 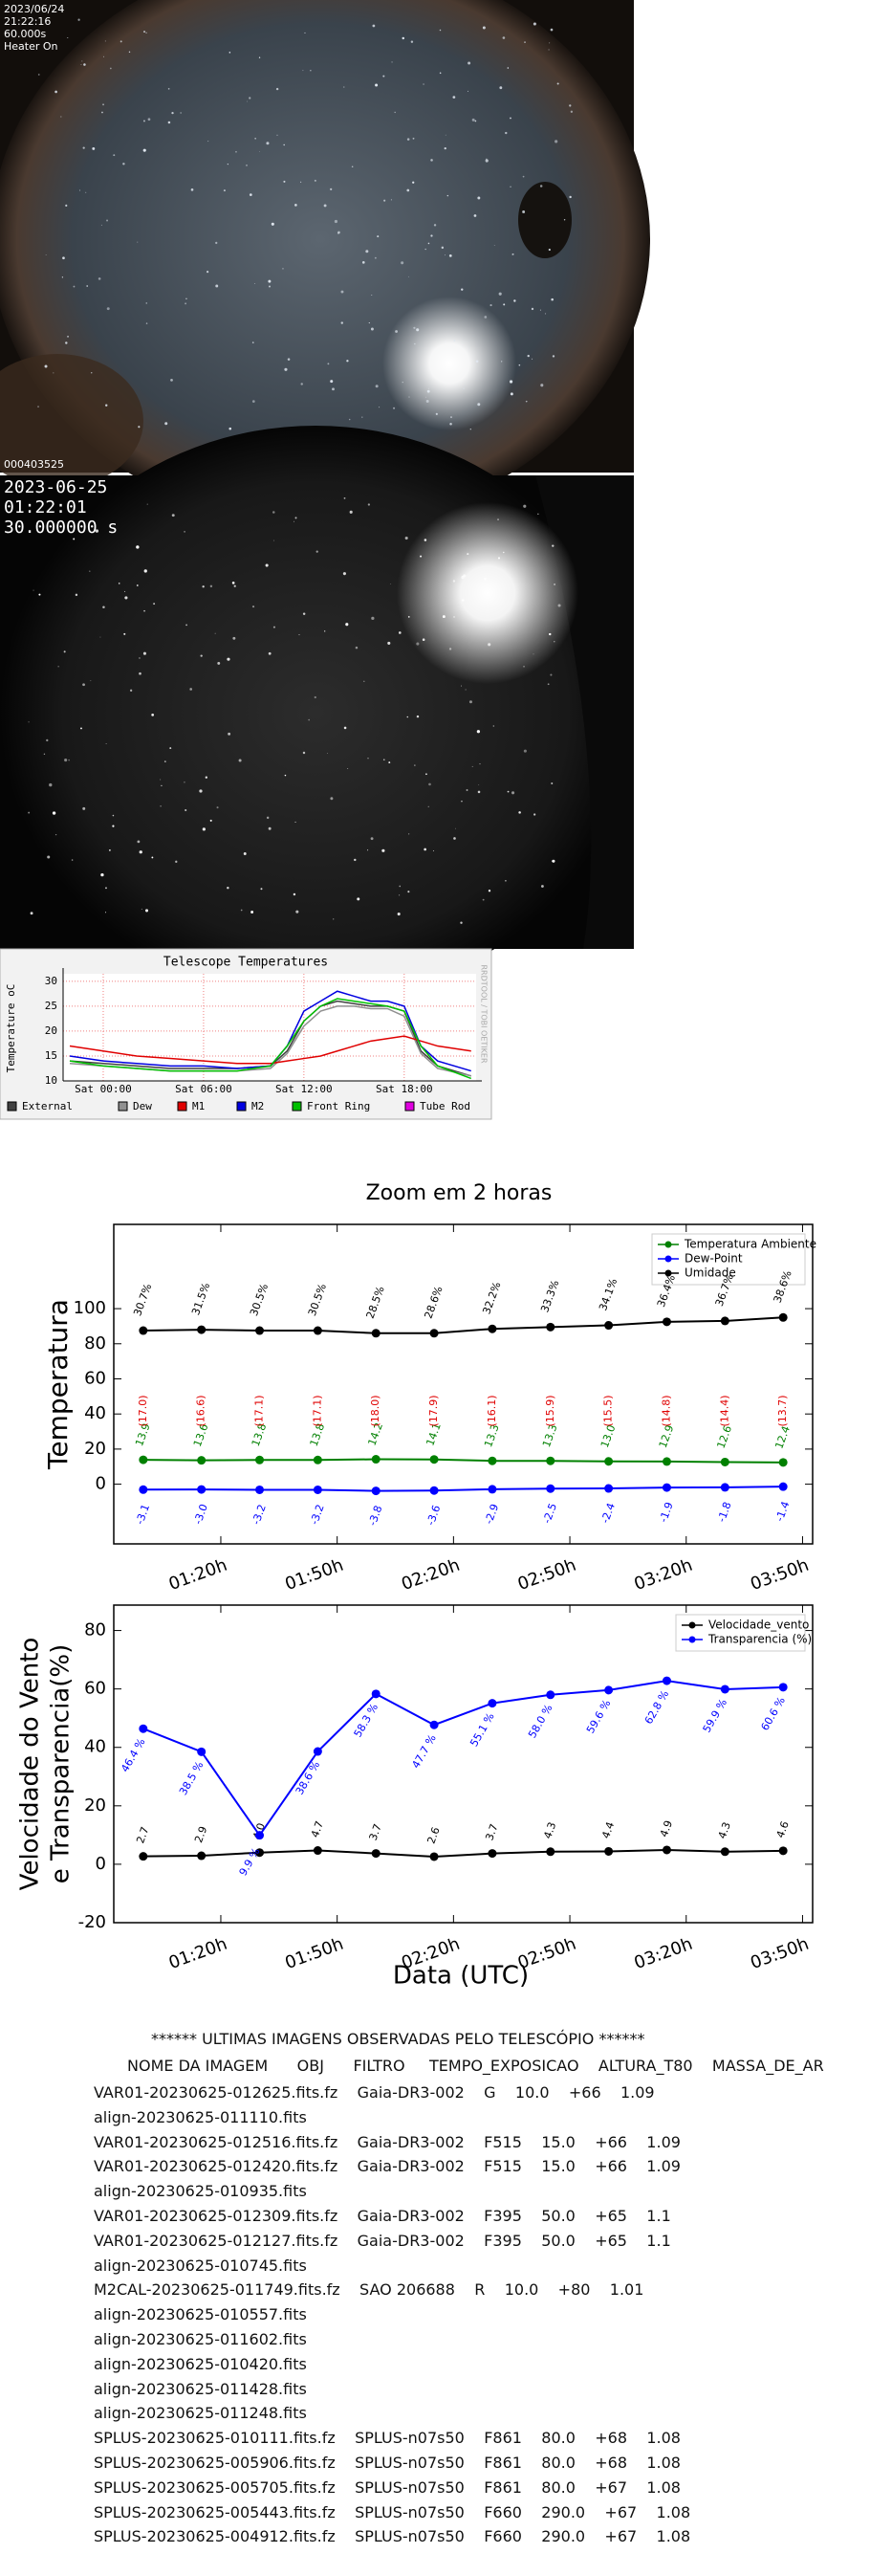 I want to click on legend-label: Velocidade_vento, so click(x=758, y=1625).